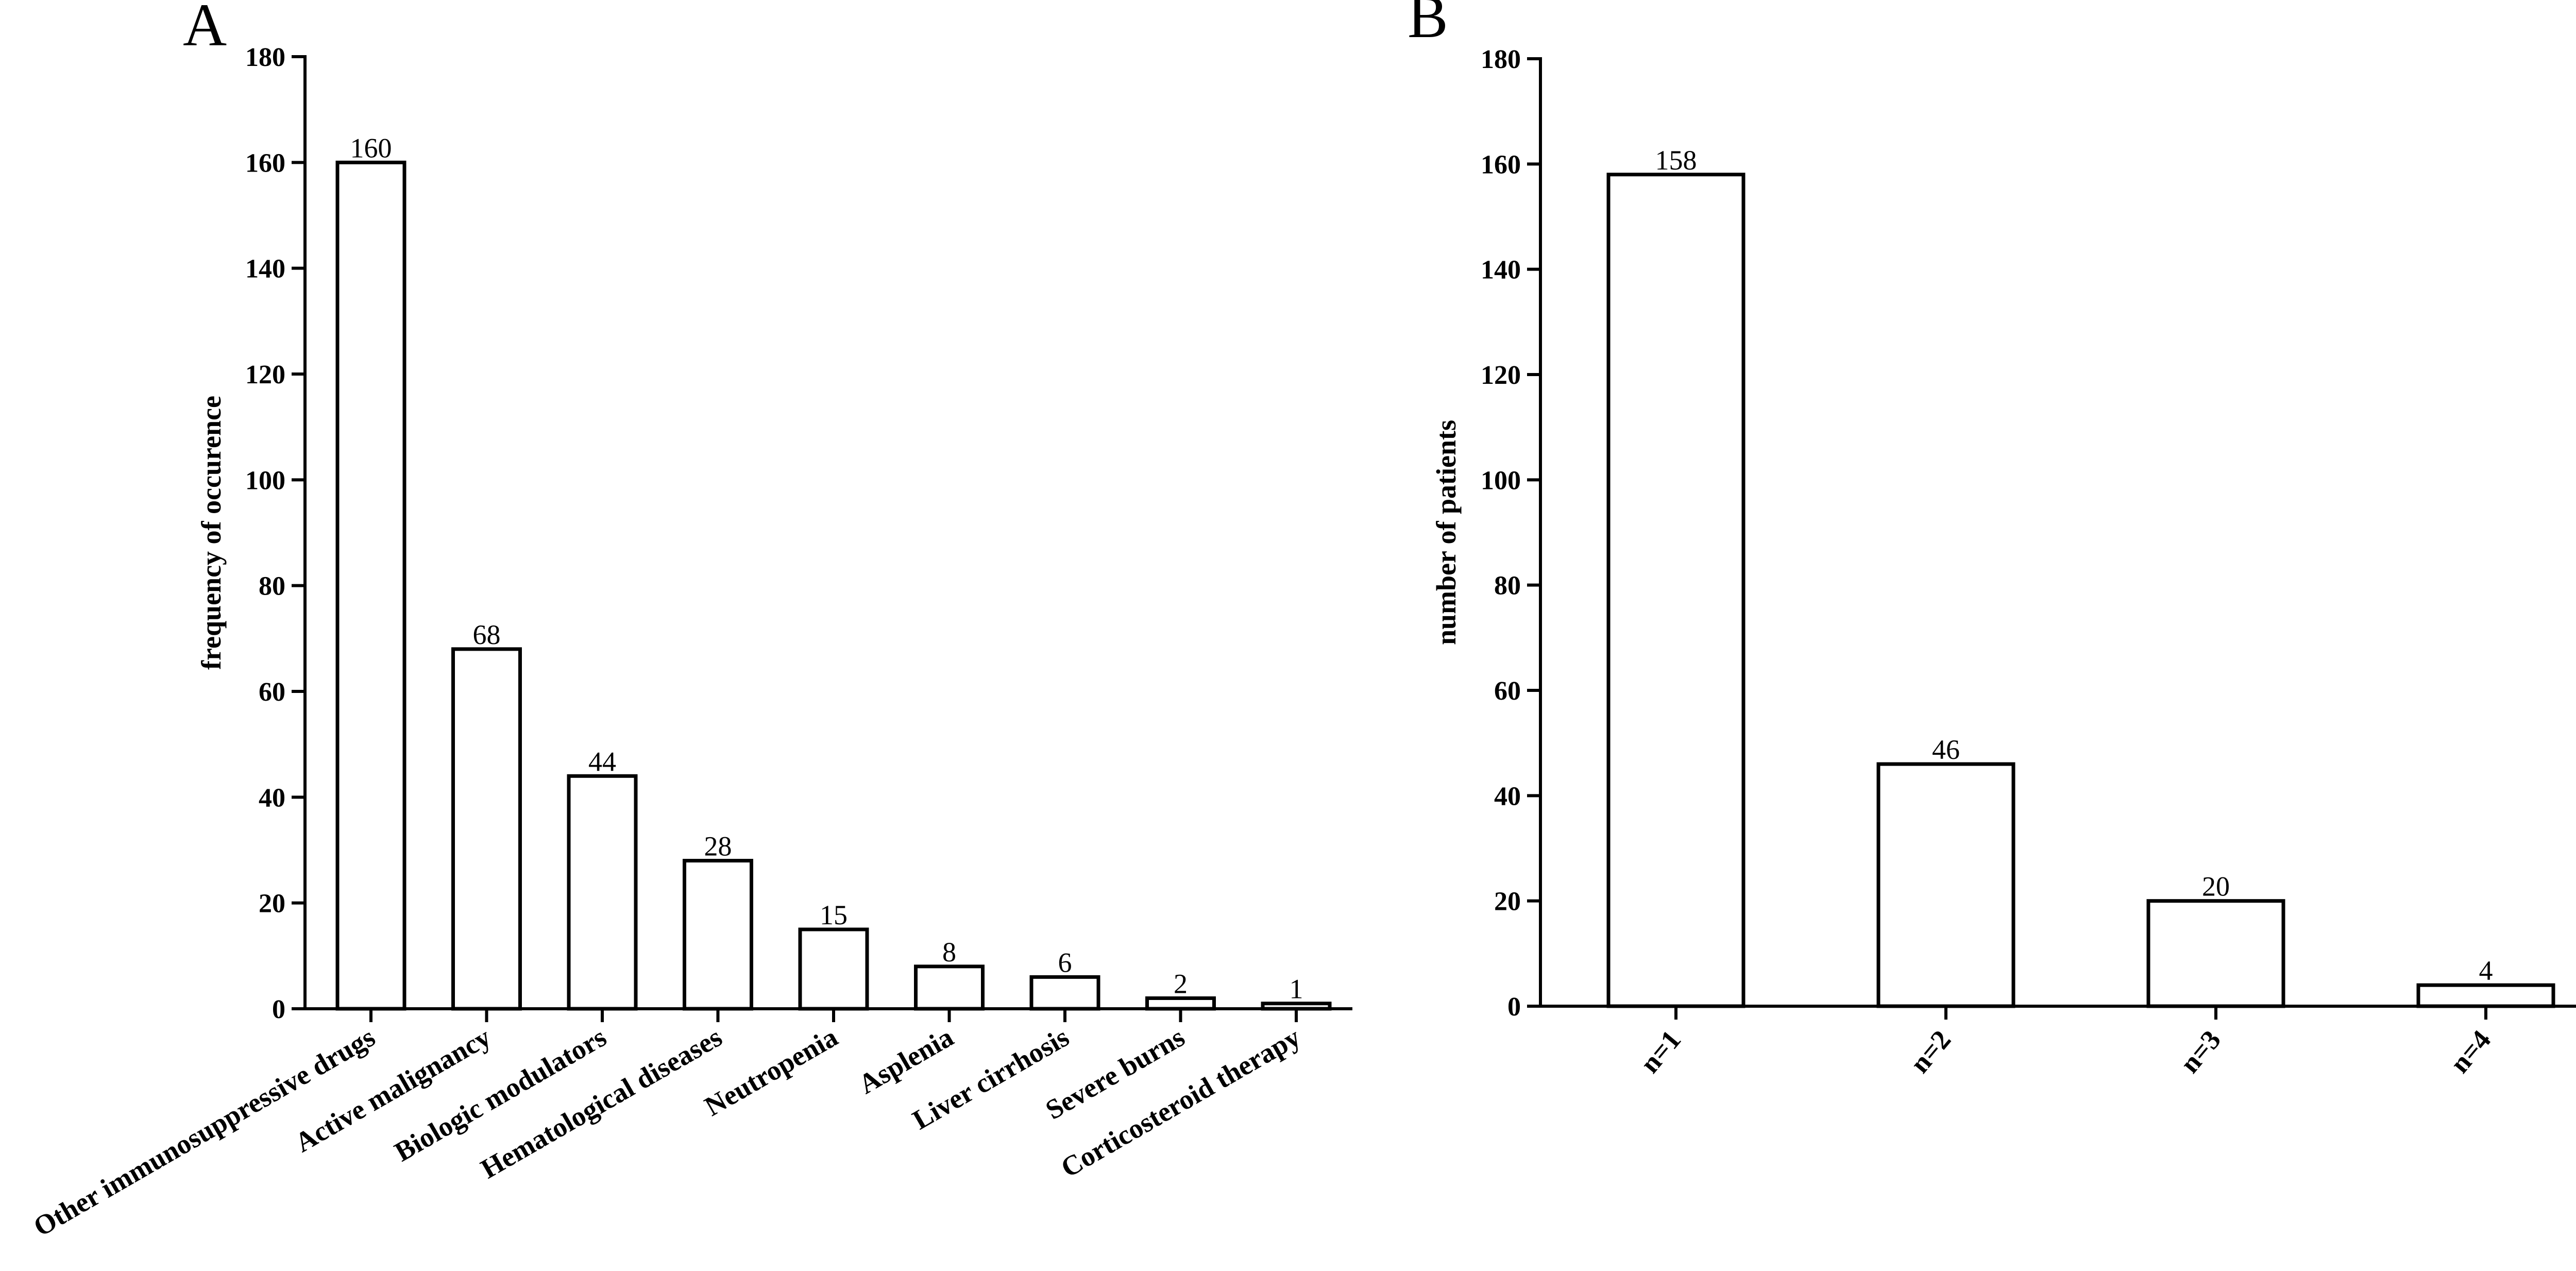 The image size is (2576, 1271). What do you see at coordinates (265, 163) in the screenshot?
I see `panel-a-y-tick-label: 160` at bounding box center [265, 163].